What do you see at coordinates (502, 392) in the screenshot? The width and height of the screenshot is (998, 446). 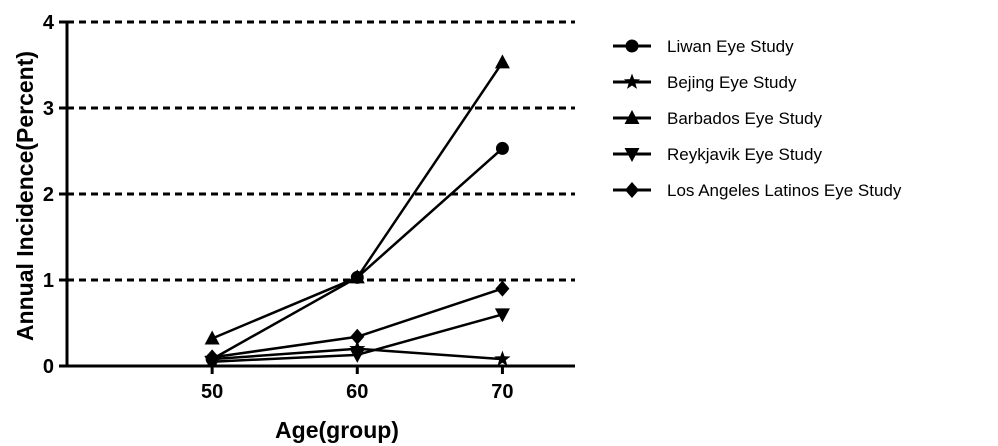 I see `x-tick-label: 70` at bounding box center [502, 392].